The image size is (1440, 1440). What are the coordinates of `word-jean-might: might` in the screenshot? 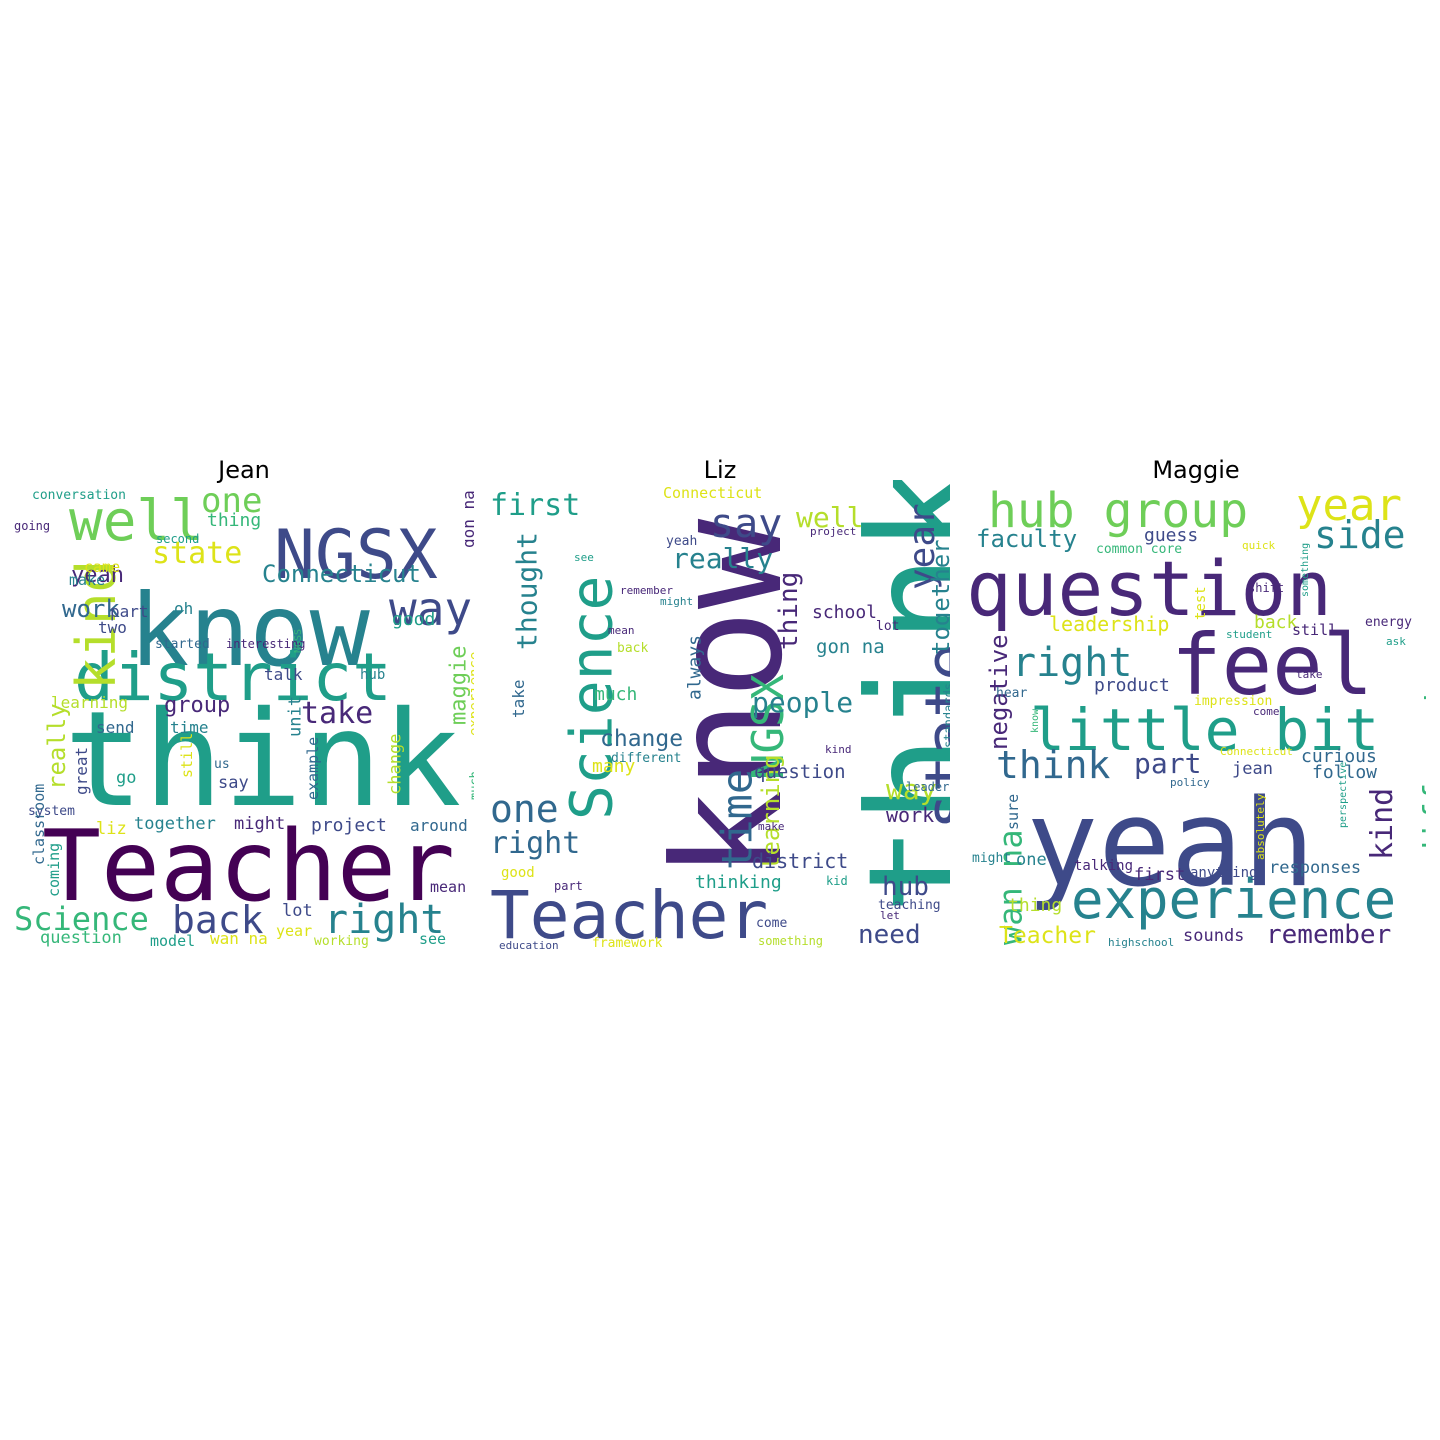 It's located at (259, 824).